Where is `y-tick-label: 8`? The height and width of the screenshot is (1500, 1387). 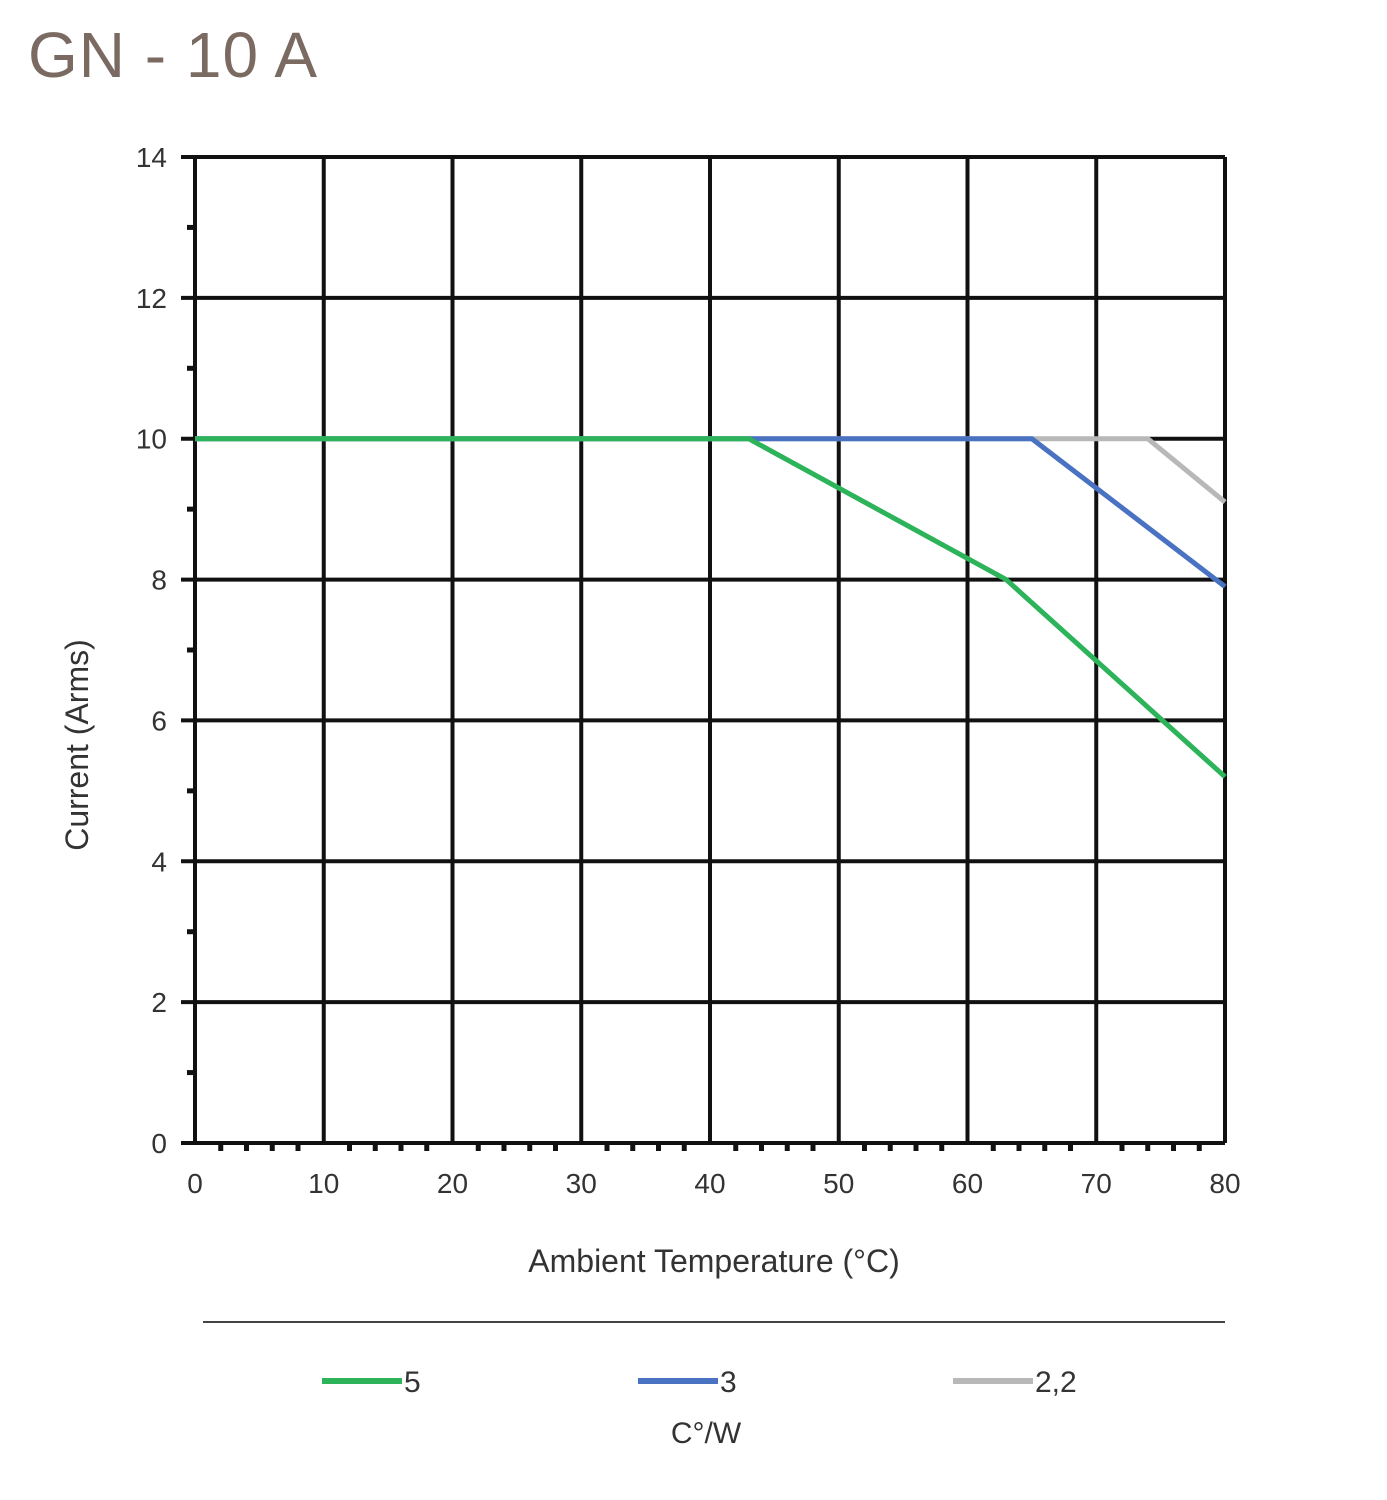
y-tick-label: 8 is located at coordinates (159, 580).